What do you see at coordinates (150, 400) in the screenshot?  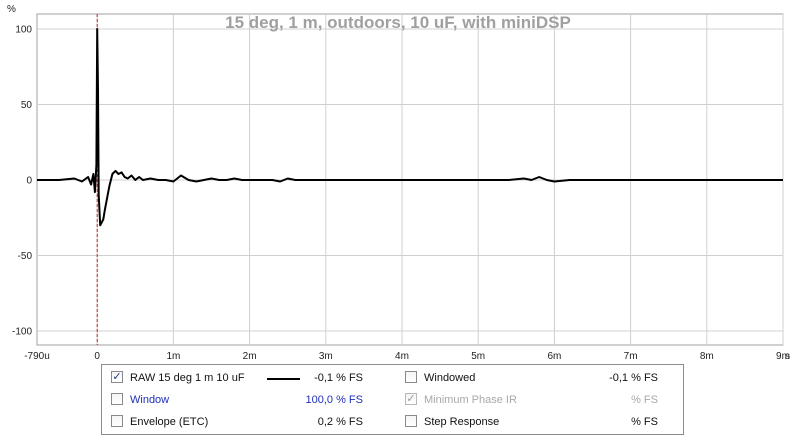 I see `window-label: Window` at bounding box center [150, 400].